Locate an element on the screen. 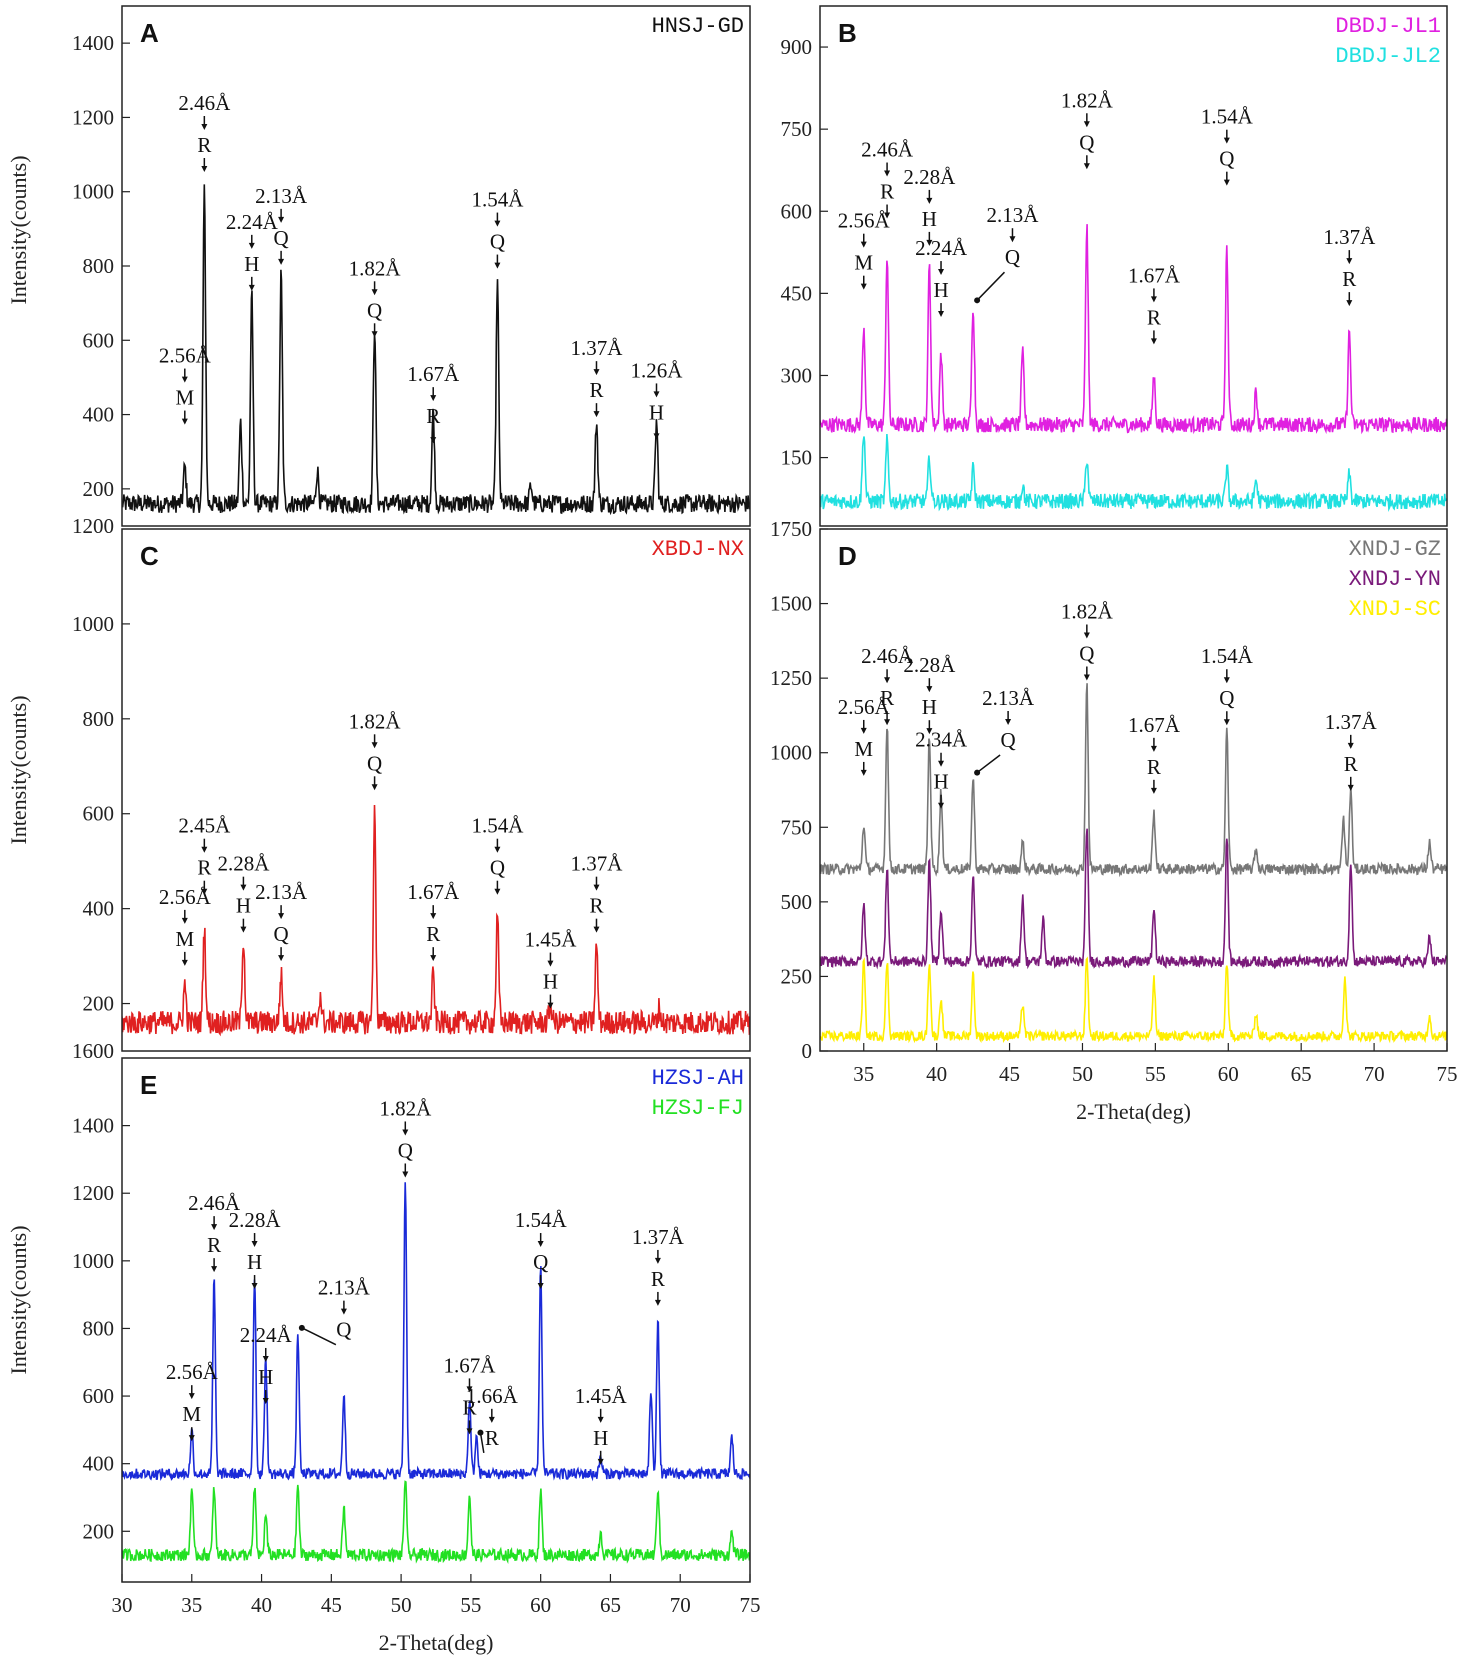 This screenshot has height=1671, width=1467. y-axis-title: Intensity(counts) is located at coordinates (18, 229).